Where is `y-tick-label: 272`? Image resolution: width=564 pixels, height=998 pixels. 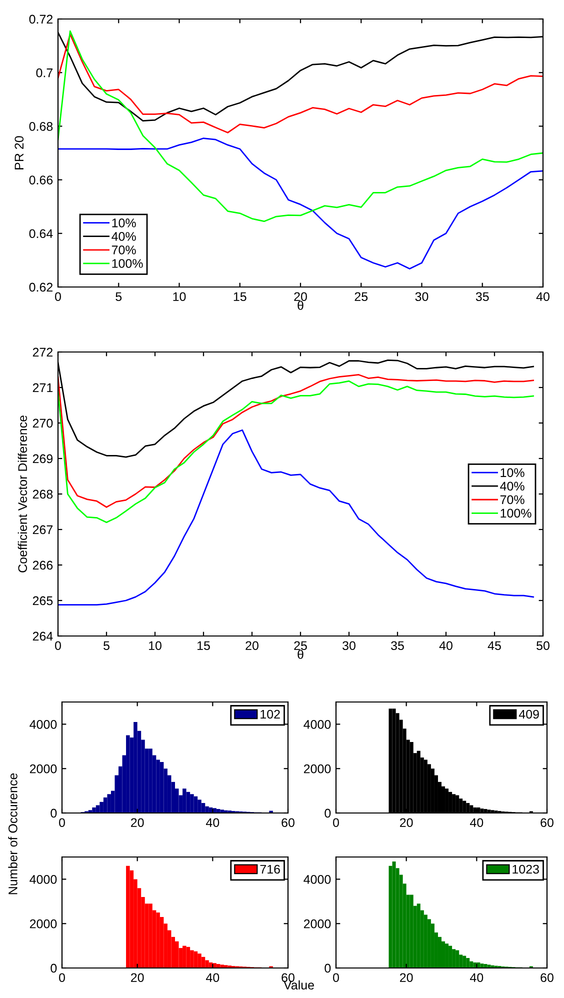
y-tick-label: 272 is located at coordinates (42, 352).